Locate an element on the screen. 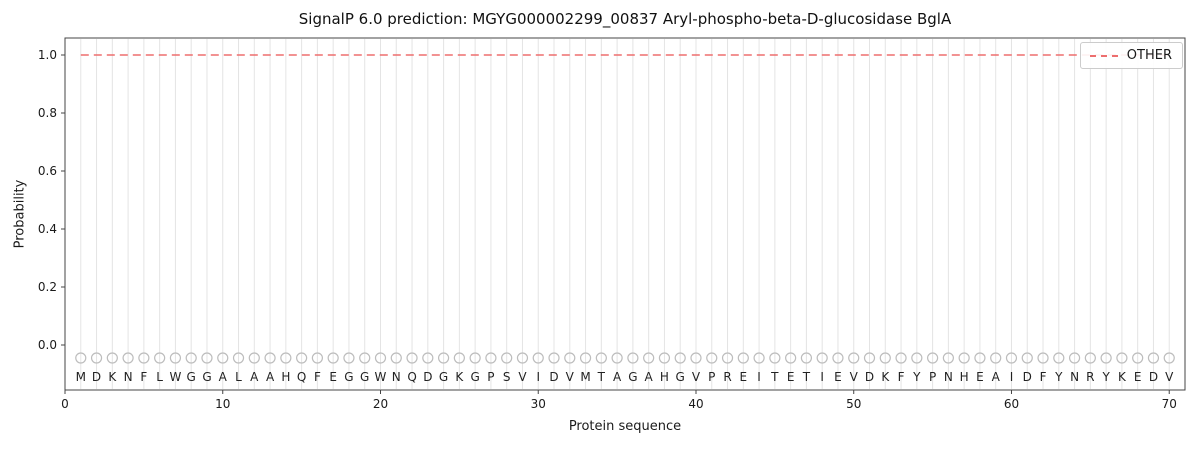 The height and width of the screenshot is (450, 1200). y-tick-label: 1.0 is located at coordinates (47, 55).